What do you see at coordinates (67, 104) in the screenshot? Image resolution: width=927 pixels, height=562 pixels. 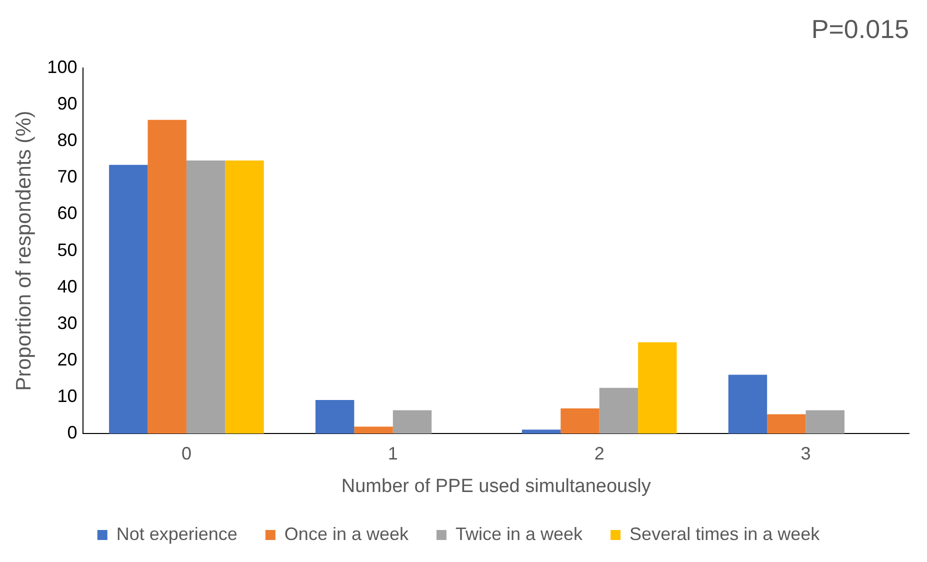 I see `y-tick-label: 90` at bounding box center [67, 104].